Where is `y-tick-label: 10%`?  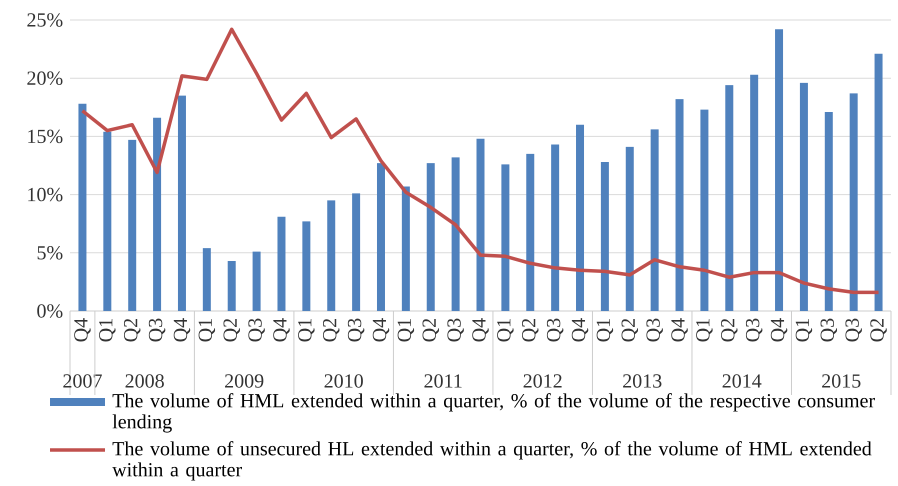
y-tick-label: 10% is located at coordinates (45, 195).